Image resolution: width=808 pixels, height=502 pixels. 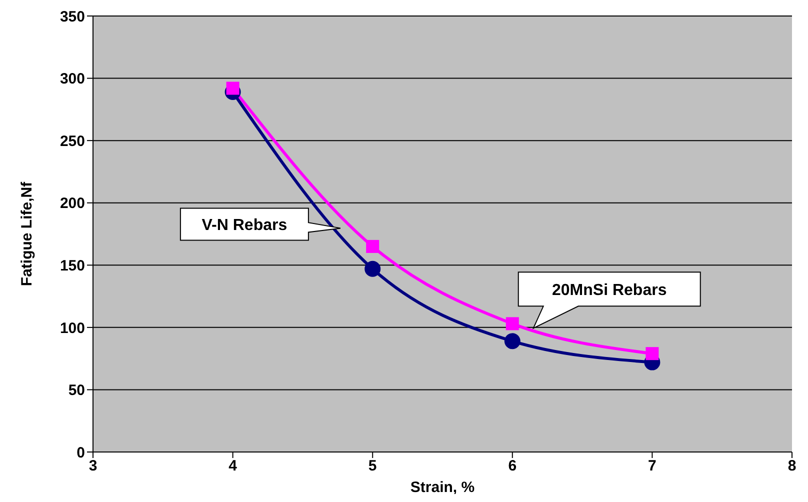 What do you see at coordinates (93, 466) in the screenshot?
I see `x-tick-label: 3` at bounding box center [93, 466].